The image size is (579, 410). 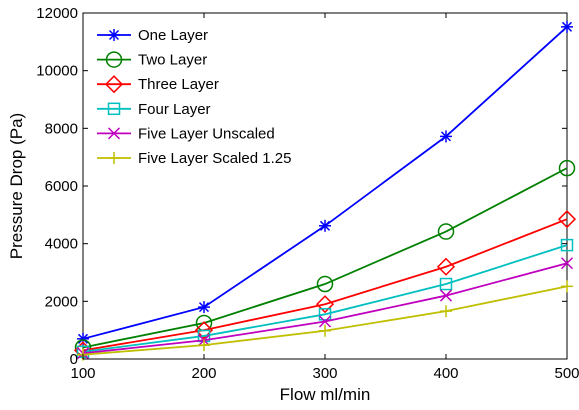 I want to click on legend-item-5: Five Layer Scaled 1.25, so click(x=194, y=158).